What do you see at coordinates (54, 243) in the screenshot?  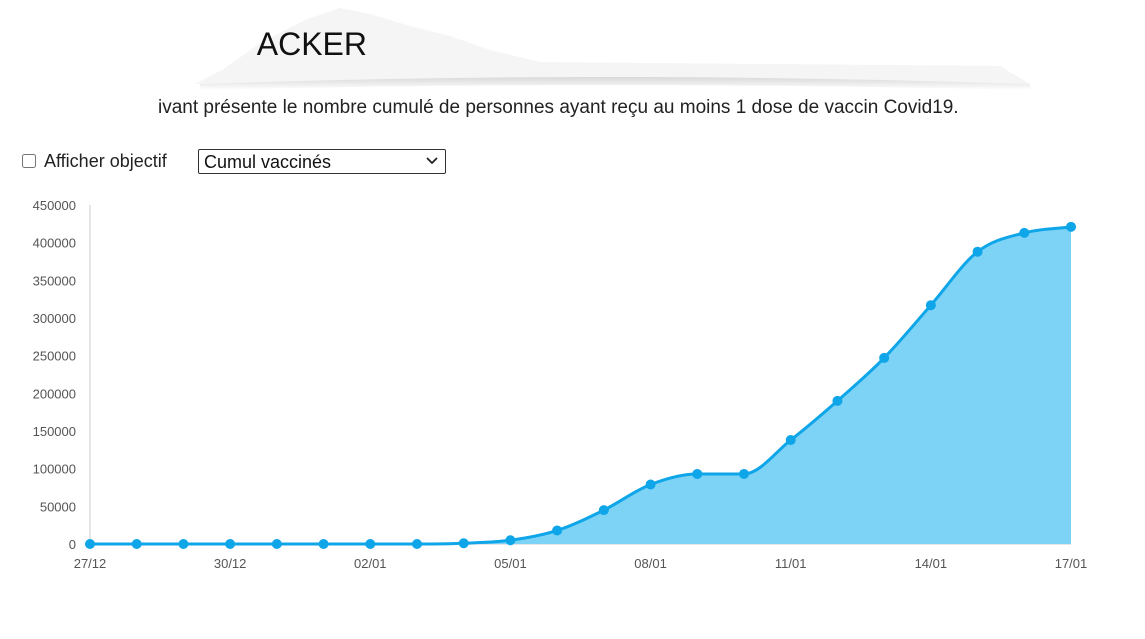 I see `y-tick-label: 400000` at bounding box center [54, 243].